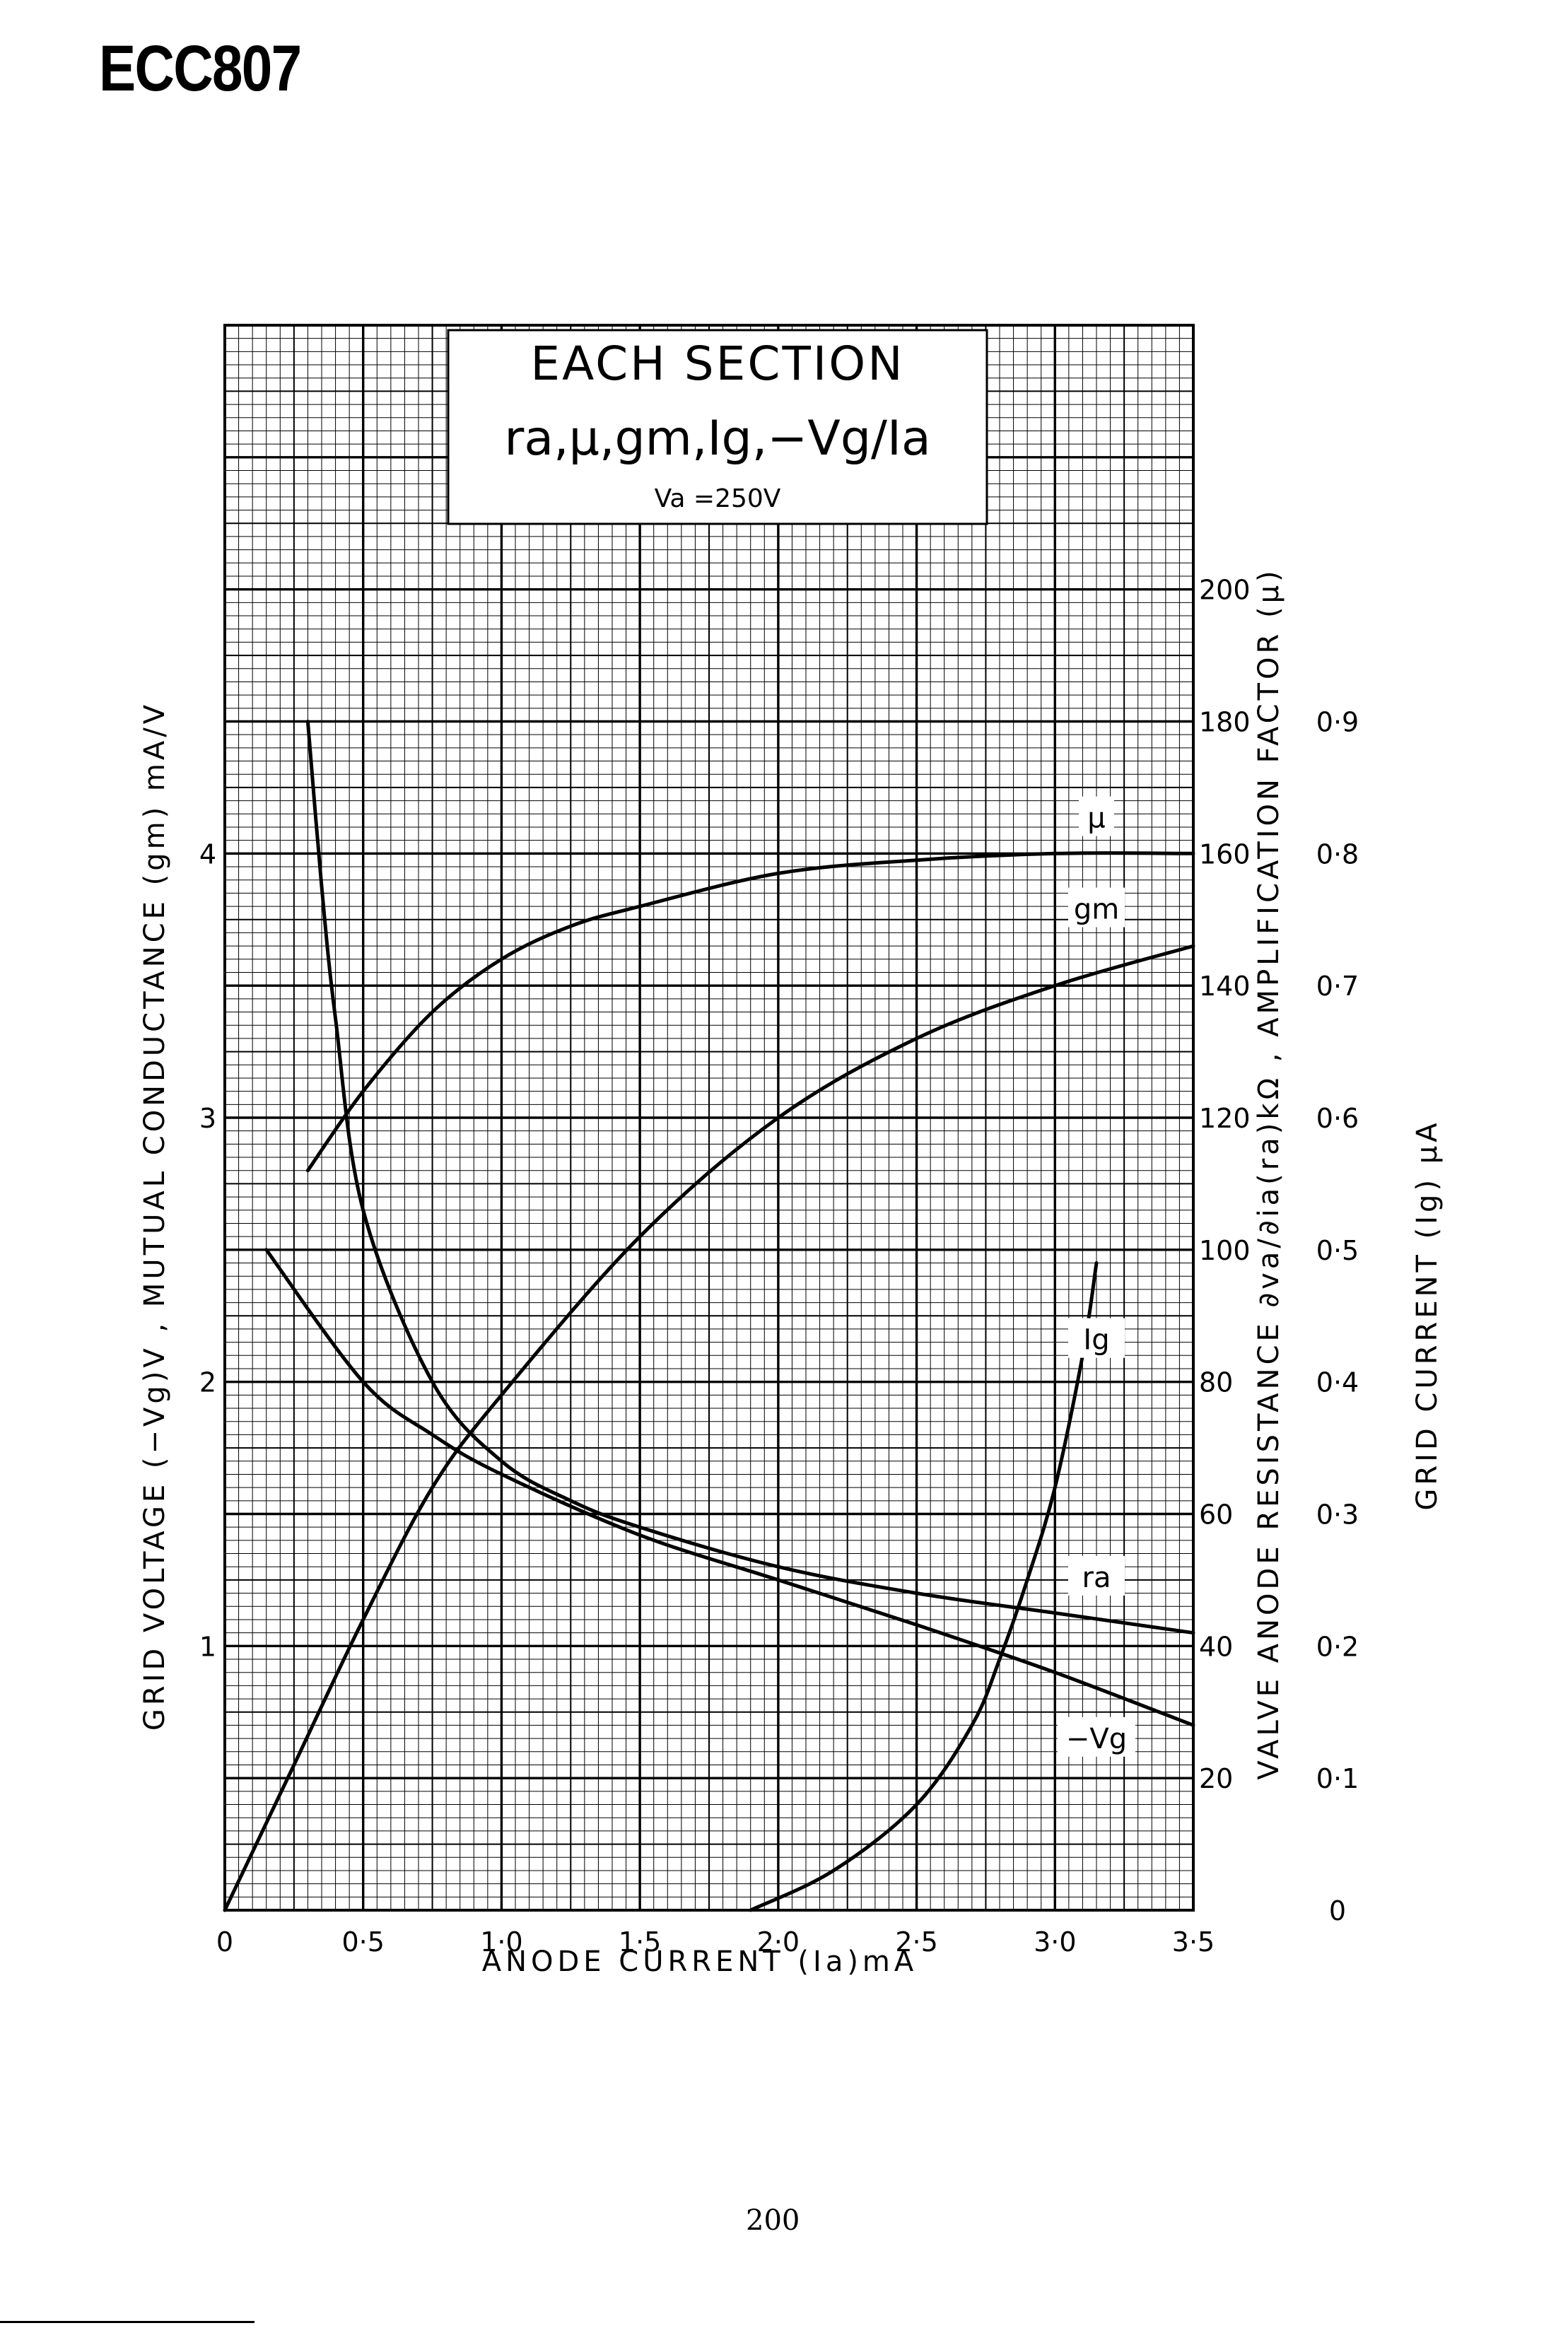 This screenshot has height=2328, width=1568. Describe the element at coordinates (1225, 1118) in the screenshot. I see `right-tick-label: 120` at that location.